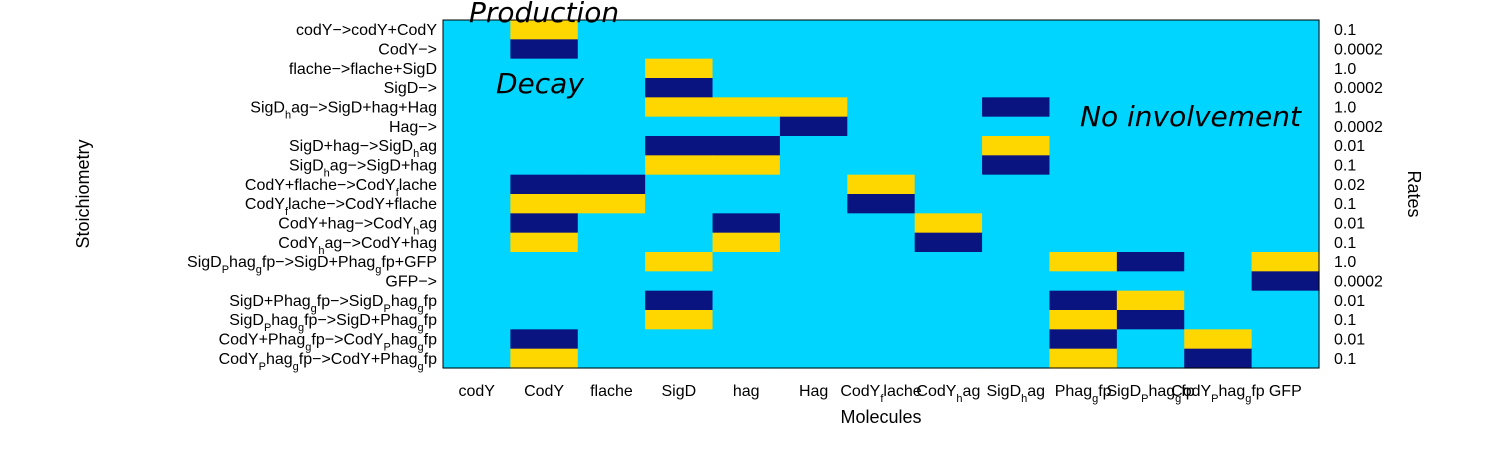  Describe the element at coordinates (333, 304) in the screenshot. I see `row-label: SigD+Phaggfp−>SigDPhaggfp` at that location.